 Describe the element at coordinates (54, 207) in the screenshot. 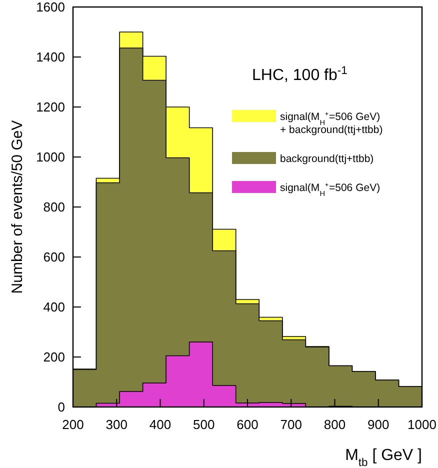

I see `y-tick-label: 800` at that location.